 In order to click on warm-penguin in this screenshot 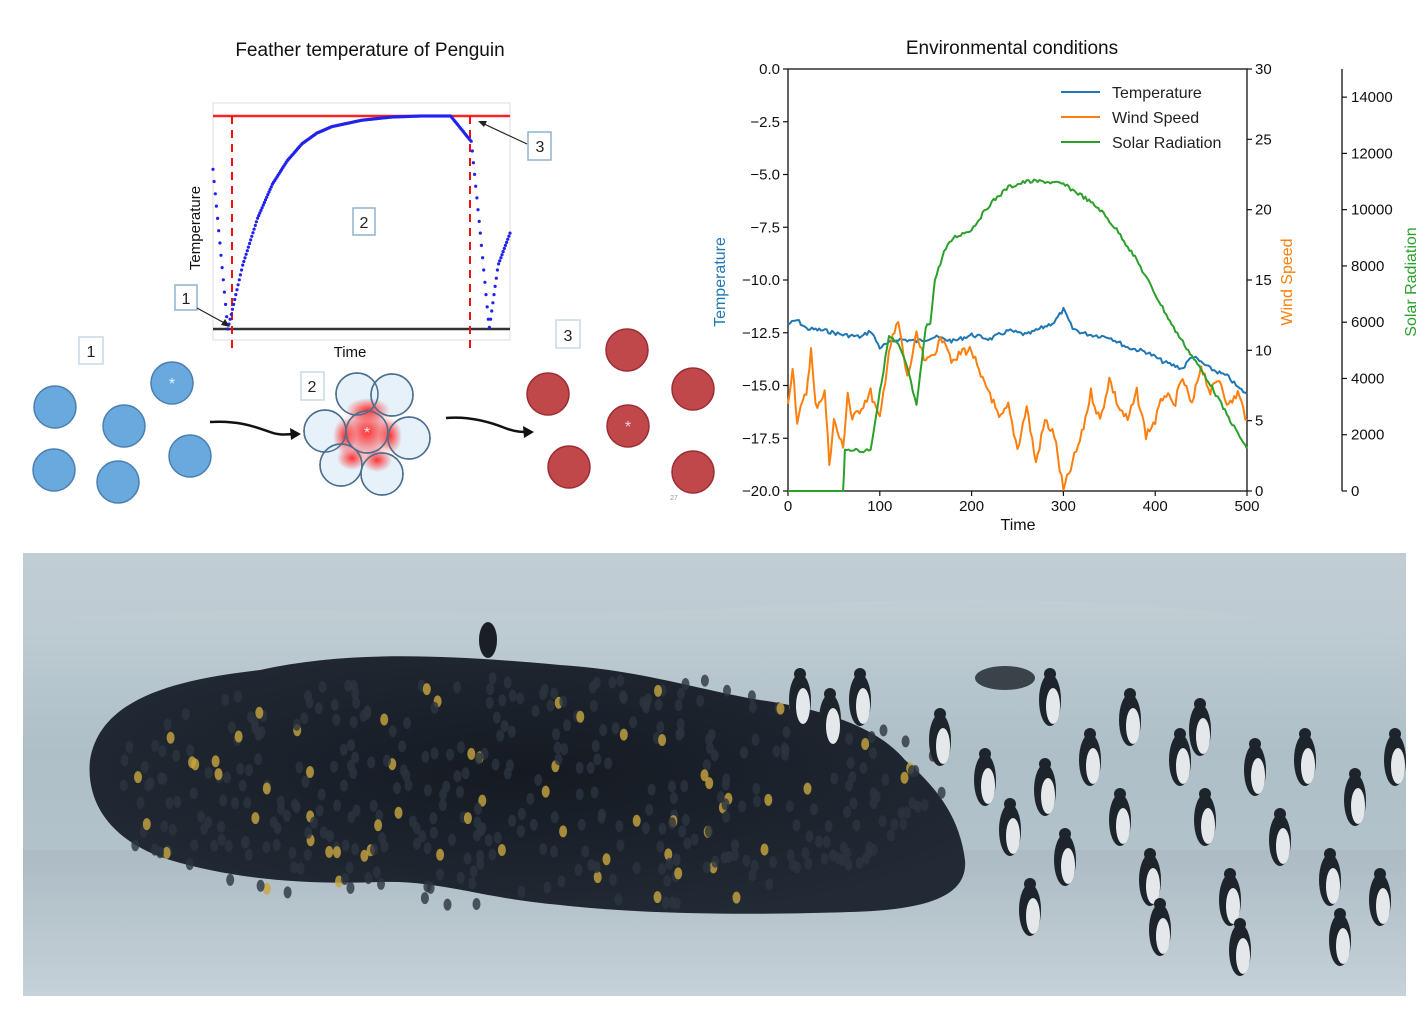, I will do `click(693, 389)`.